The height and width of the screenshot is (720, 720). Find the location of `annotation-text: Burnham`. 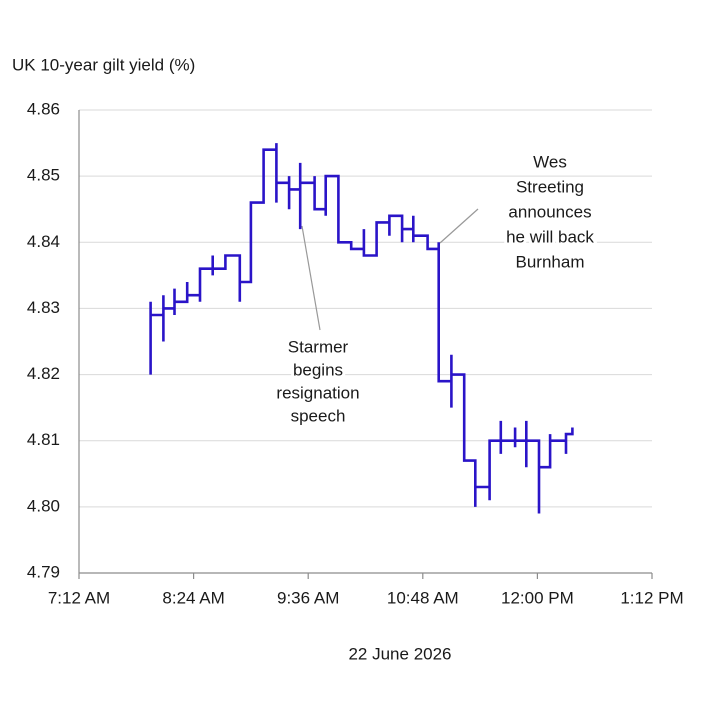

annotation-text: Burnham is located at coordinates (550, 261).